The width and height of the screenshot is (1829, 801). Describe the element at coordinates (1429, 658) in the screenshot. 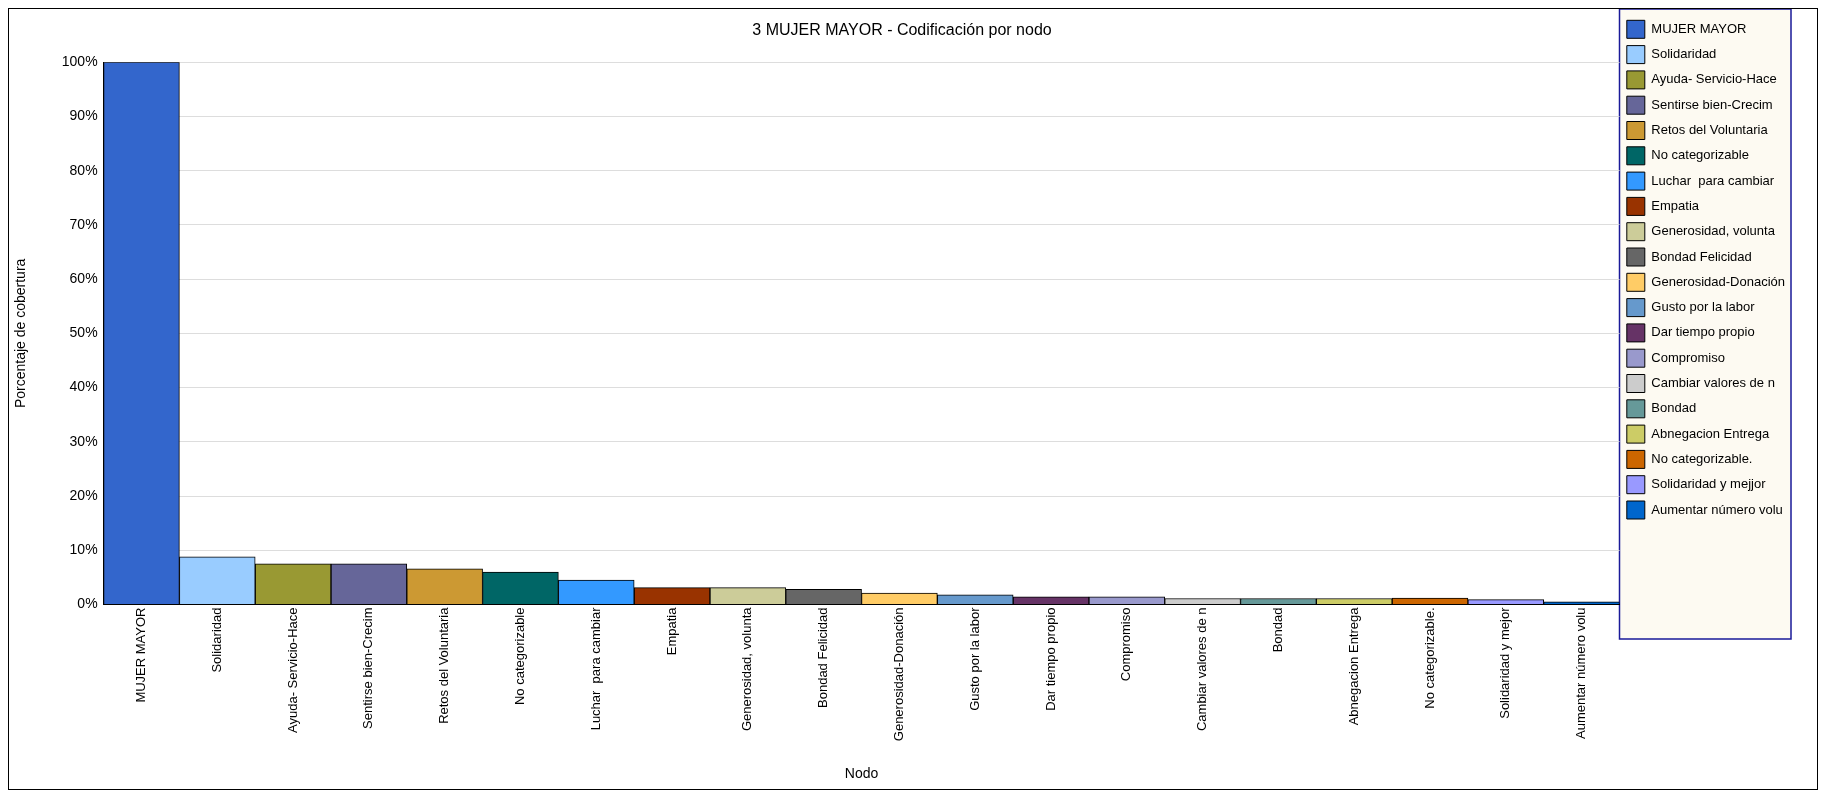

I see `x-tick-label: No categorizable.` at that location.